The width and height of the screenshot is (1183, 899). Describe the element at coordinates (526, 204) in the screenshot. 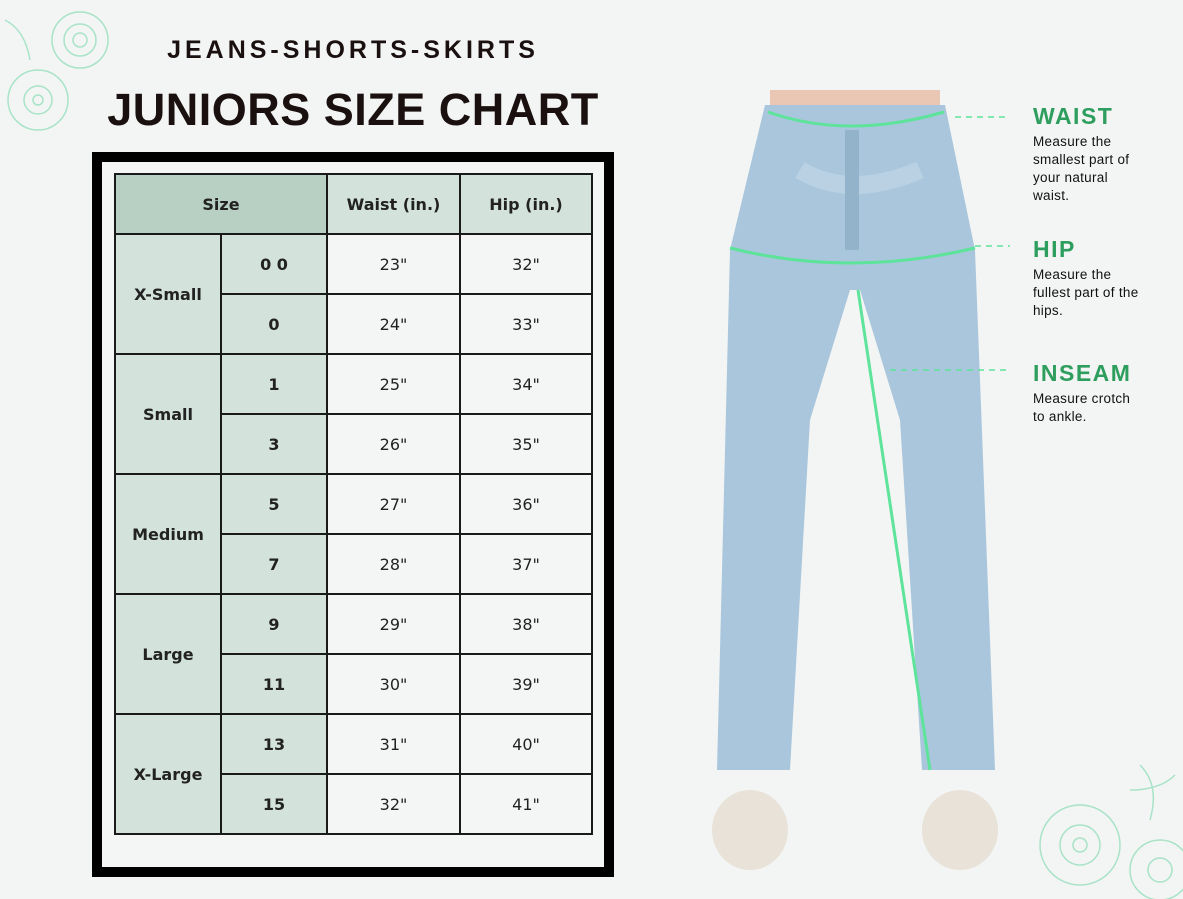

I see `header-hip: Hip (in.)` at that location.